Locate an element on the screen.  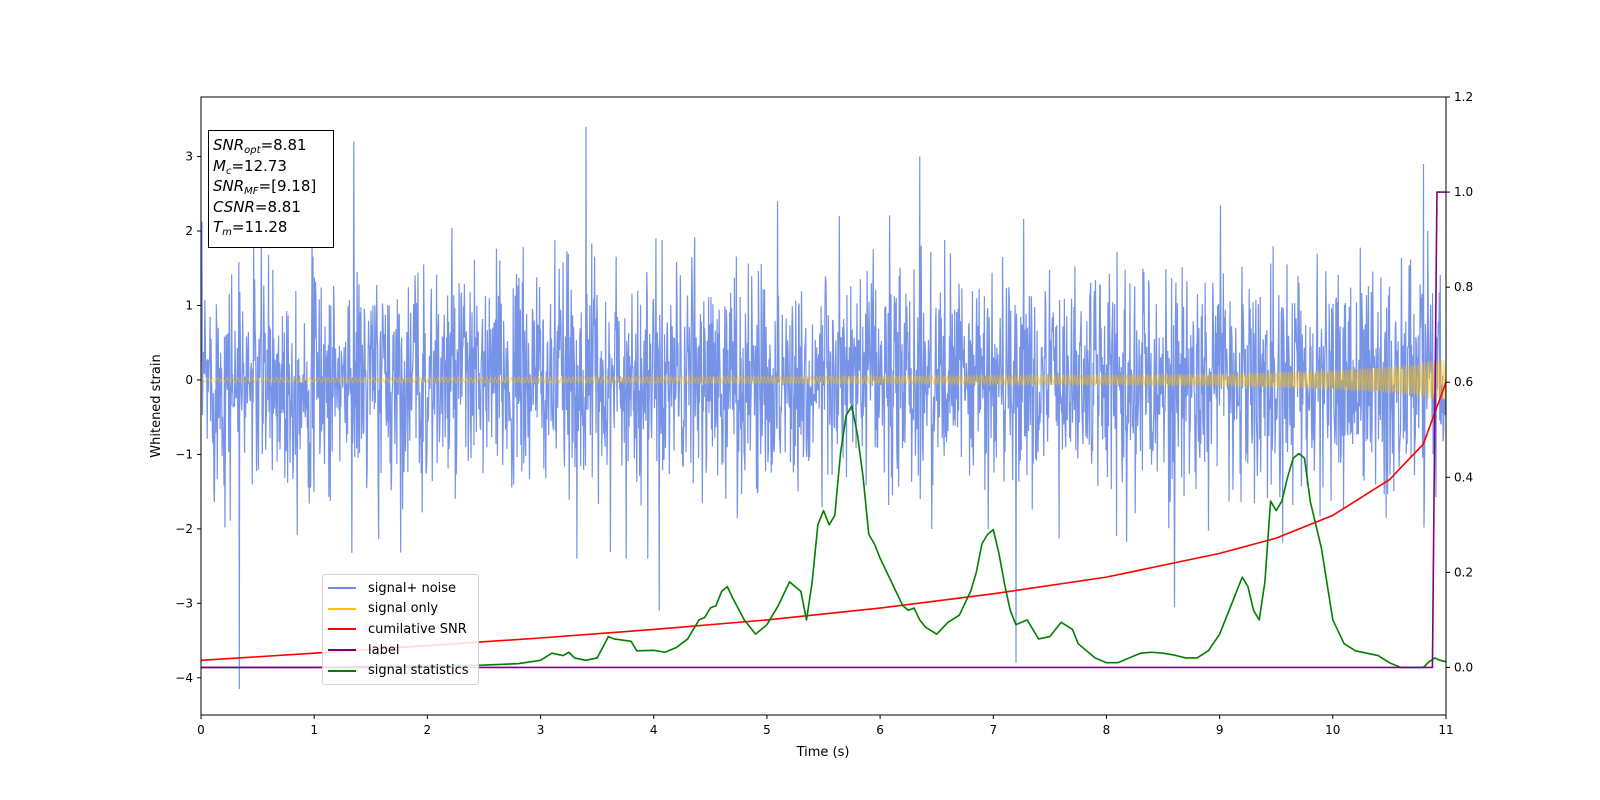
legend-swatch-cumulative-snr is located at coordinates (342, 629).